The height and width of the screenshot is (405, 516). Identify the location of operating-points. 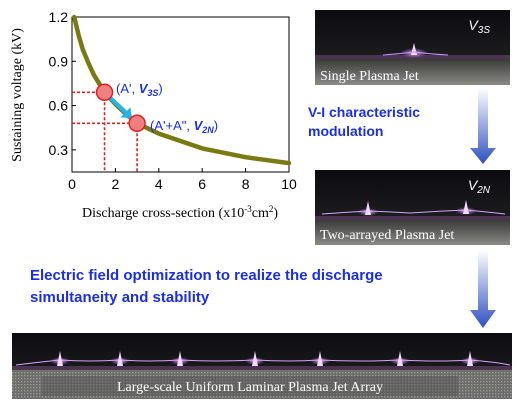
(120, 108).